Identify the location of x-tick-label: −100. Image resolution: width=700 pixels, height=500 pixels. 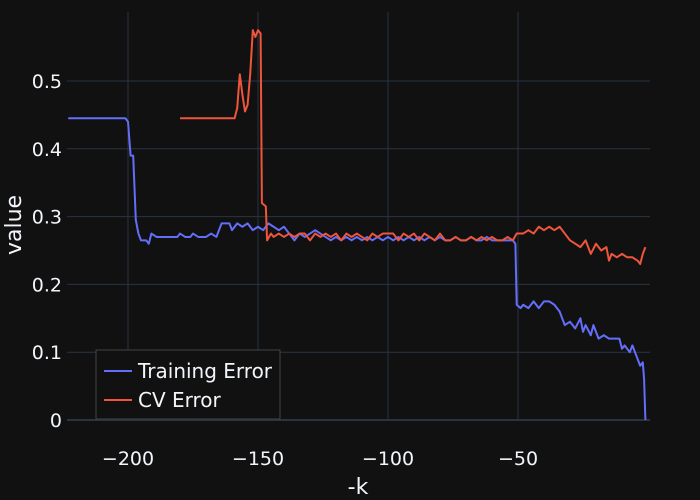
(388, 459).